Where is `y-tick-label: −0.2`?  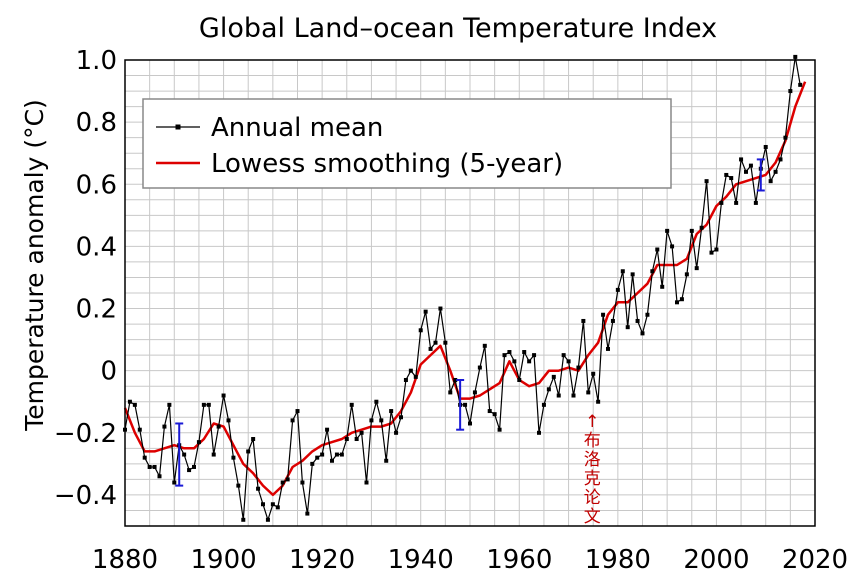
y-tick-label: −0.2 is located at coordinates (85, 434).